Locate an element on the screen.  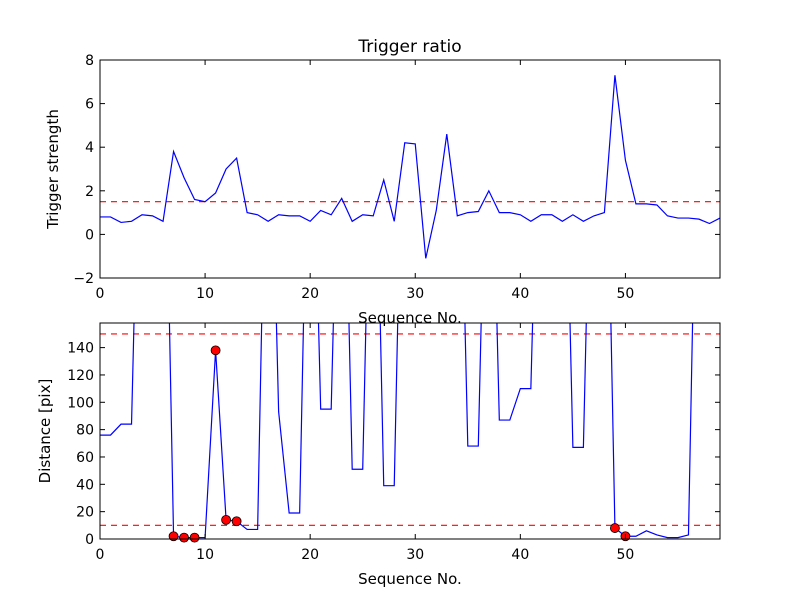
y-axis-label: Distance [pix] is located at coordinates (45, 431).